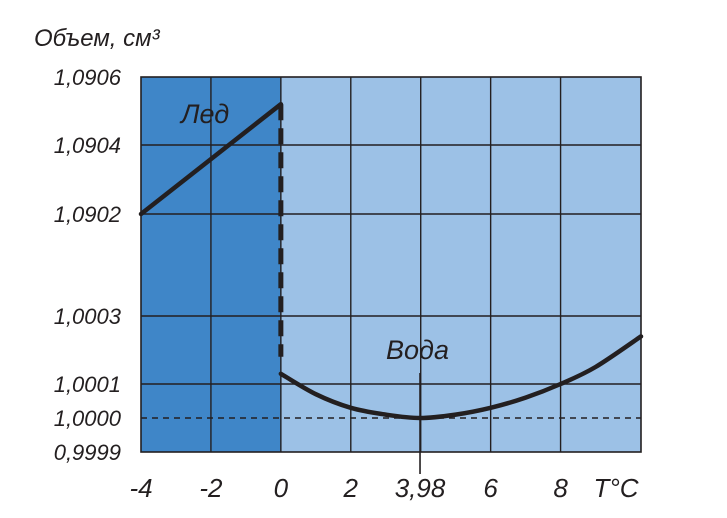  Describe the element at coordinates (560, 488) in the screenshot. I see `x-tick-label: 8` at that location.